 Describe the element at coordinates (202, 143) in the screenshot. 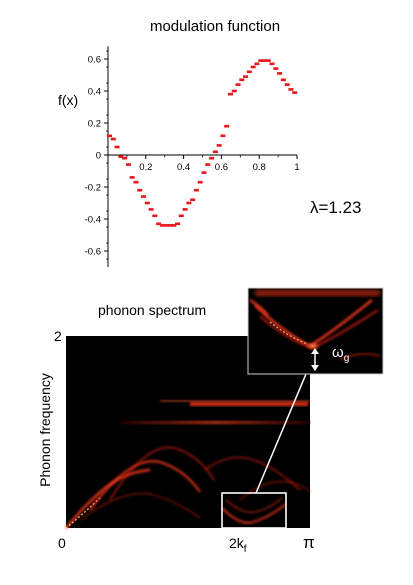

I see `modulation-points` at that location.